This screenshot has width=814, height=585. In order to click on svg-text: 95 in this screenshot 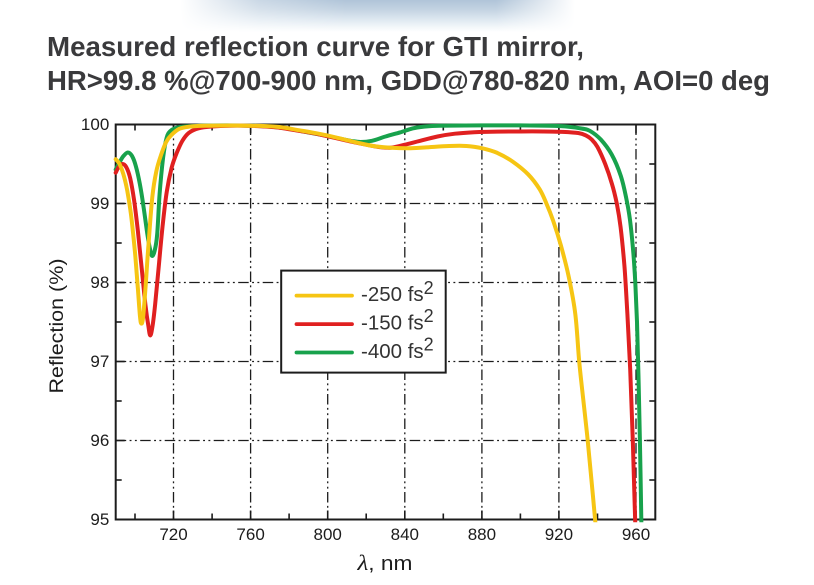, I will do `click(99, 519)`.